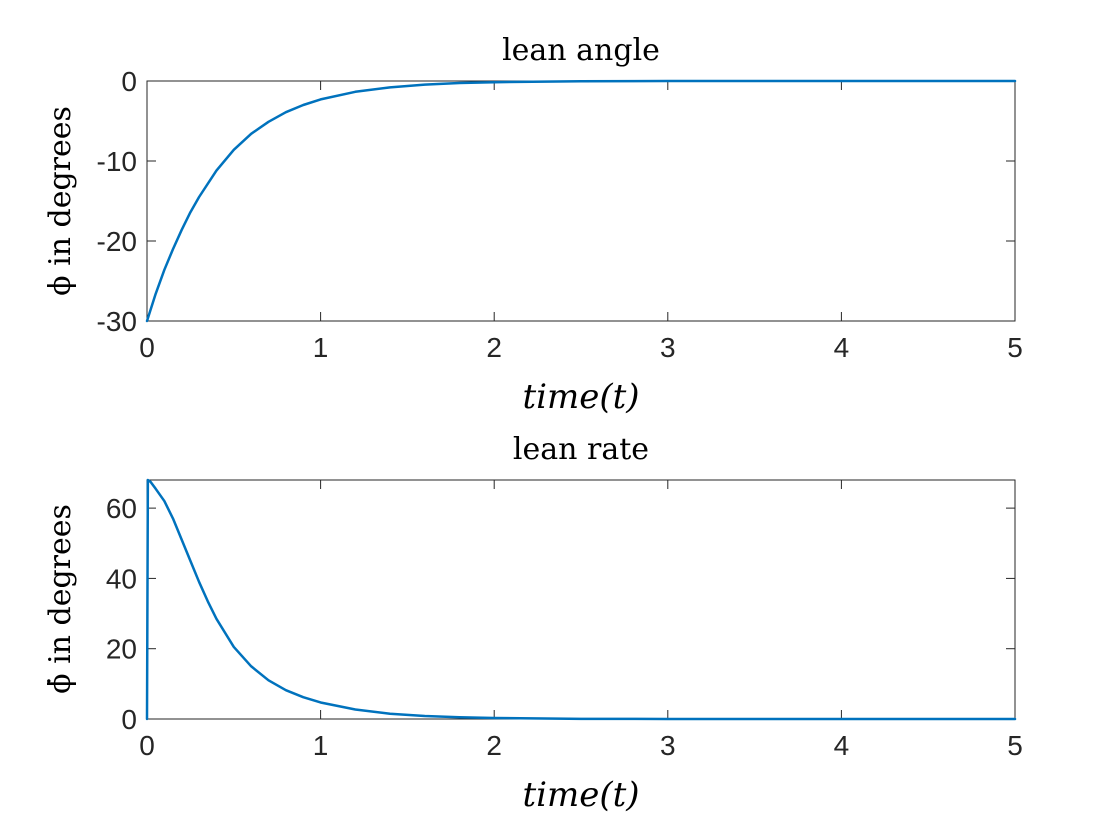 This screenshot has width=1120, height=840. Describe the element at coordinates (60, 599) in the screenshot. I see `lean-rate-ylabel: ϕ̇ in degrees` at that location.